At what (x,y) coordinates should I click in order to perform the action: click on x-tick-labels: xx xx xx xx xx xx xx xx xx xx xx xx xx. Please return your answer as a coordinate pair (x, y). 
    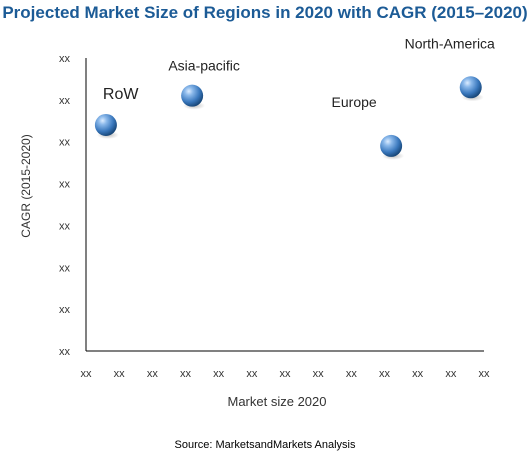
    Looking at the image, I should click on (286, 374).